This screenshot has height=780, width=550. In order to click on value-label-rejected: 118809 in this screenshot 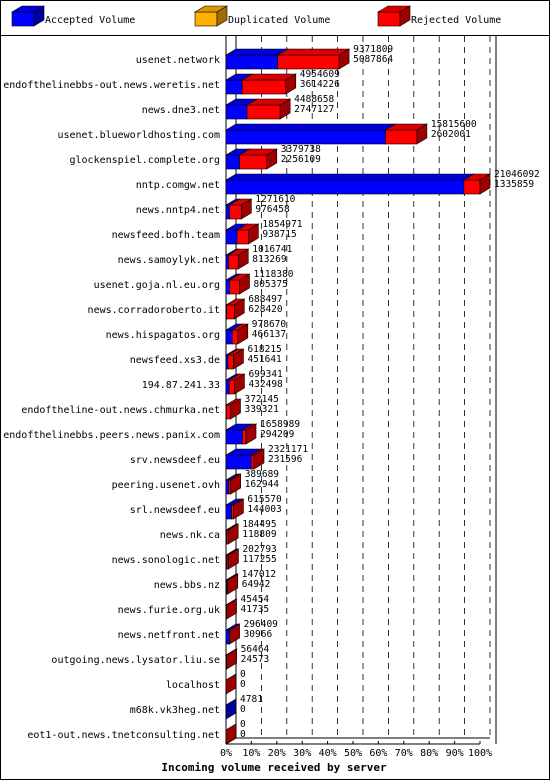, I will do `click(259, 534)`.